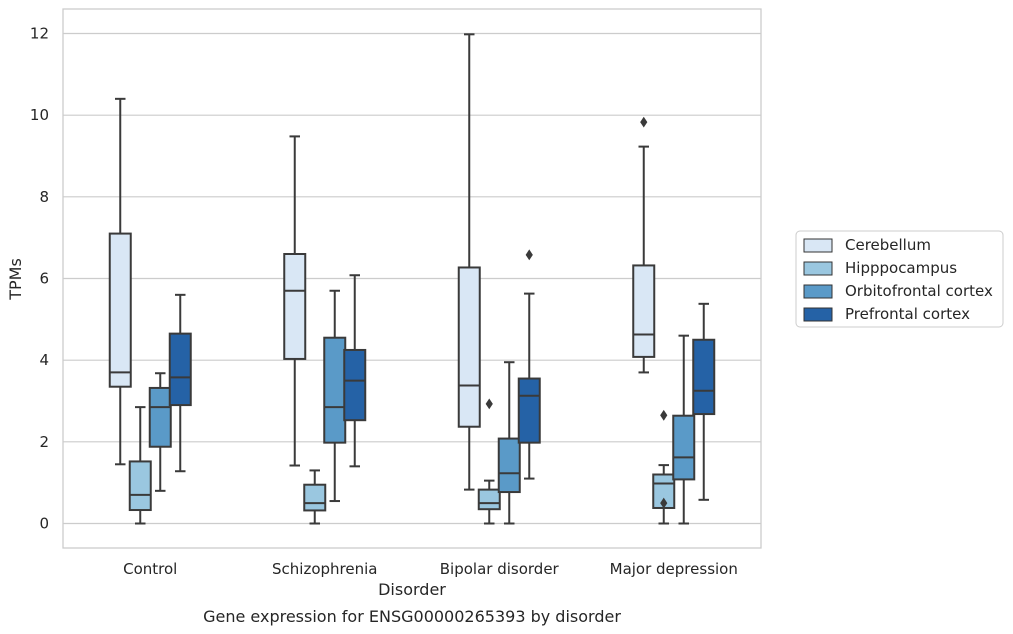 The image size is (1013, 634). What do you see at coordinates (674, 569) in the screenshot?
I see `x-tick-label: Major depression` at bounding box center [674, 569].